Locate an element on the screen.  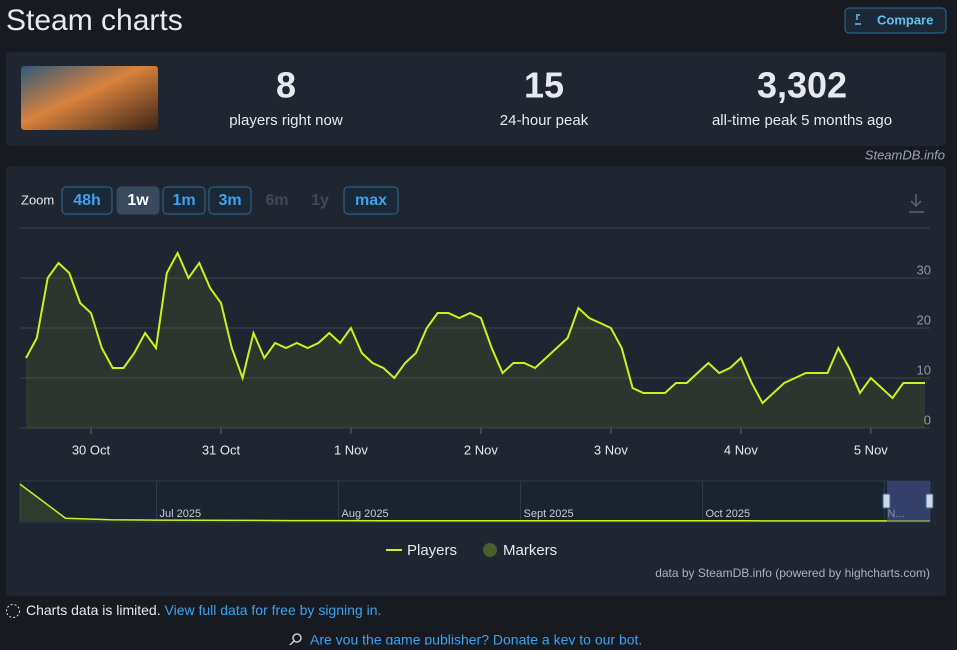
zoom-button: 48h is located at coordinates (87, 200).